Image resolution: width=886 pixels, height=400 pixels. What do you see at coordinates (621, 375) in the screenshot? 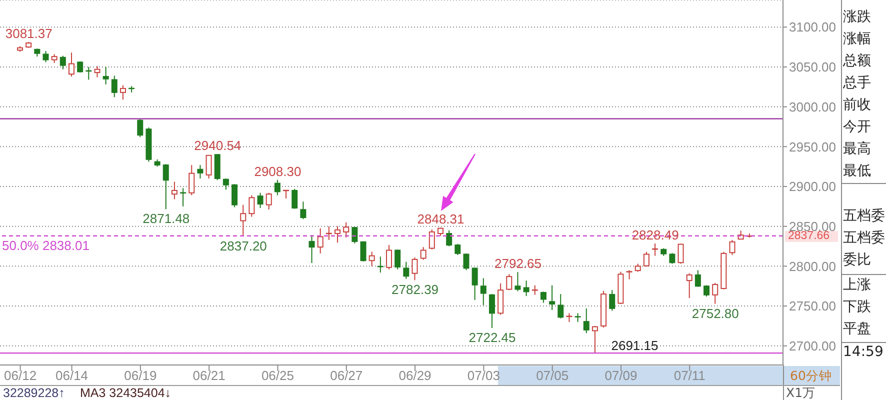
I see `x-tick-label: 07/09` at bounding box center [621, 375].